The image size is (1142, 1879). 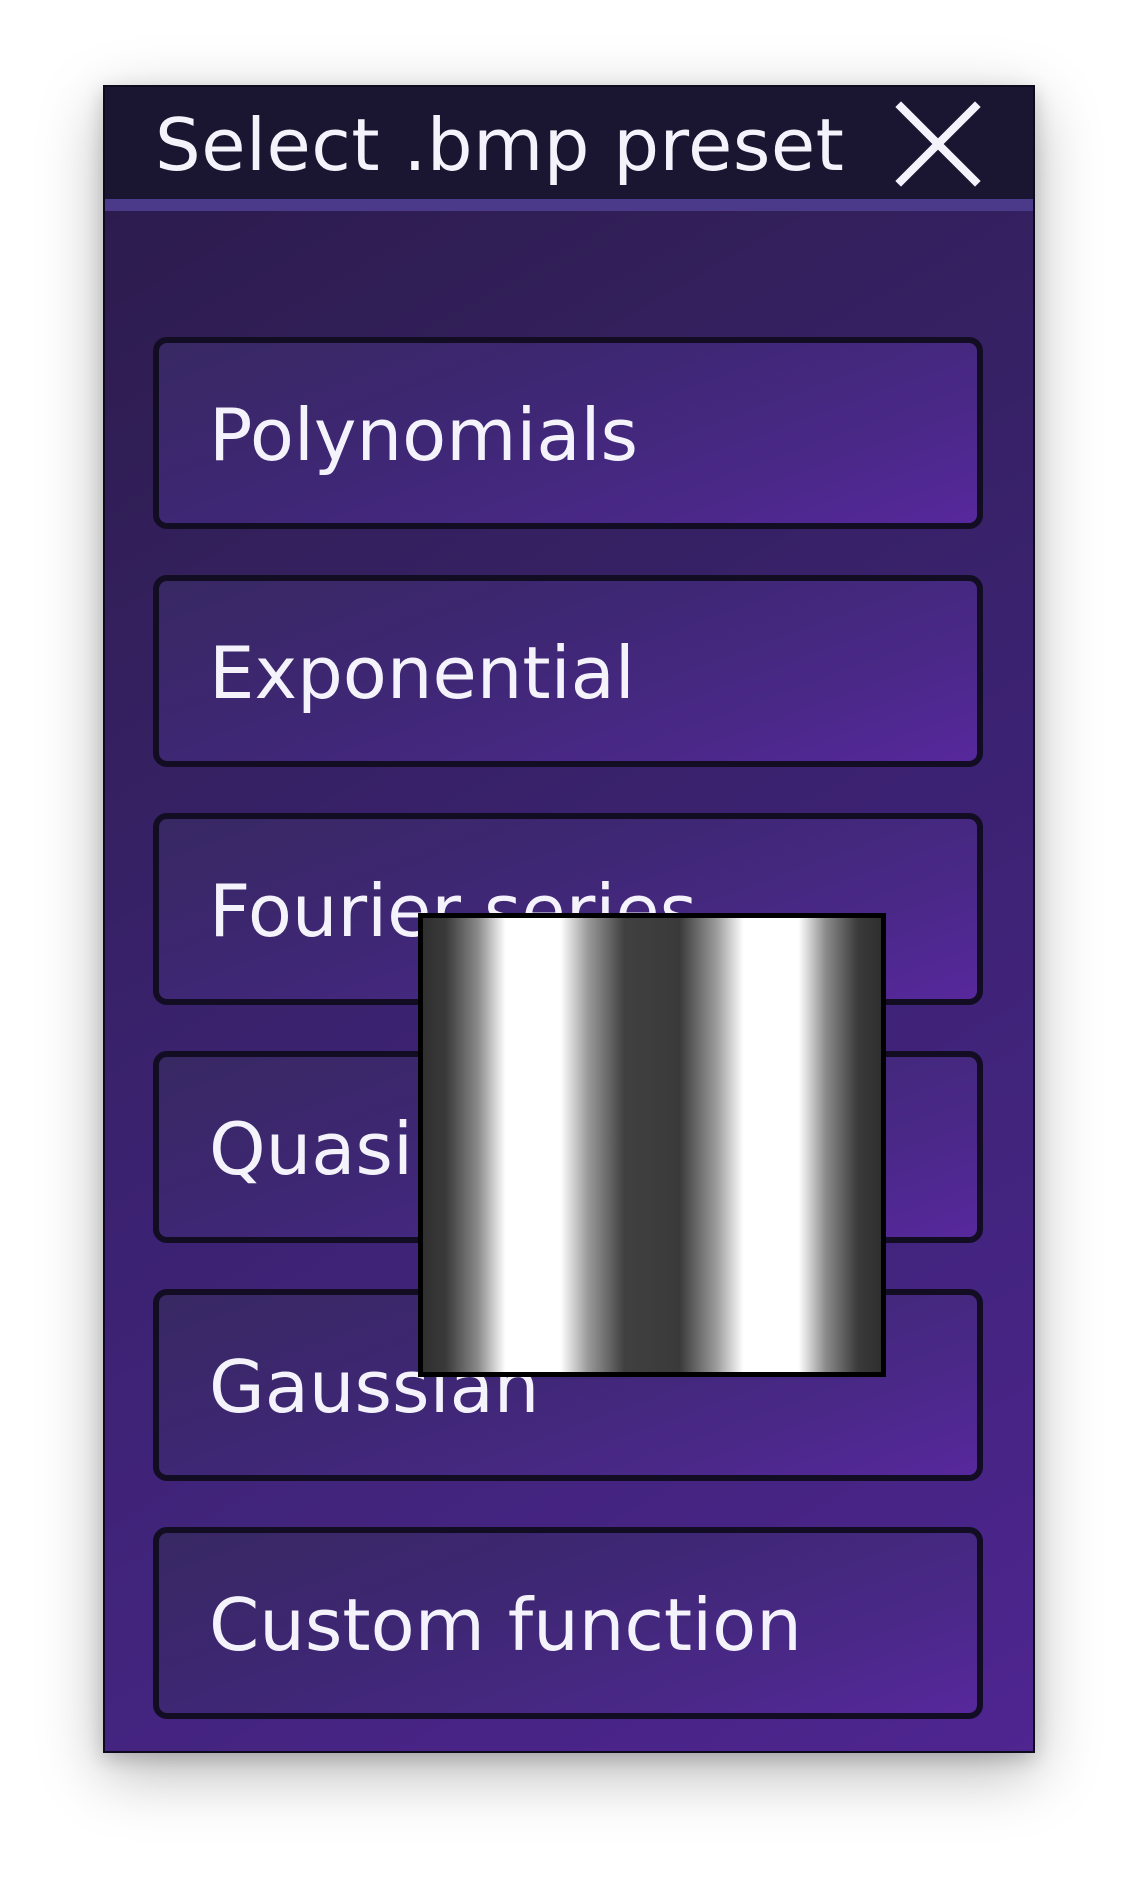 I want to click on close-x-icon, so click(x=938, y=144).